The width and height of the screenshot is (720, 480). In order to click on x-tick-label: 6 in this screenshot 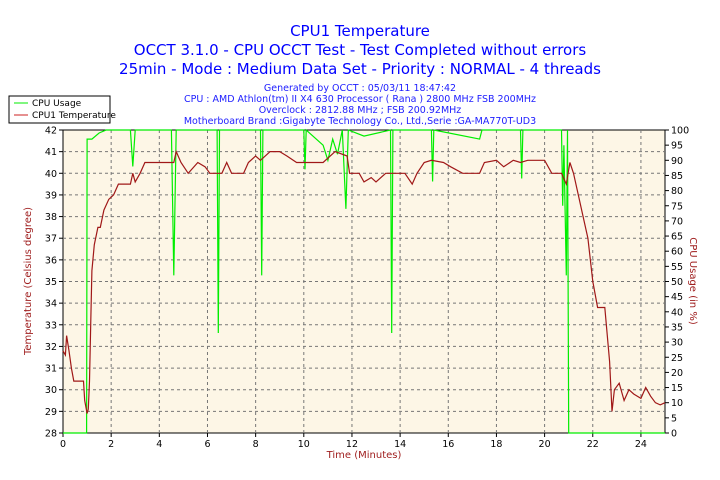, I will do `click(207, 444)`.